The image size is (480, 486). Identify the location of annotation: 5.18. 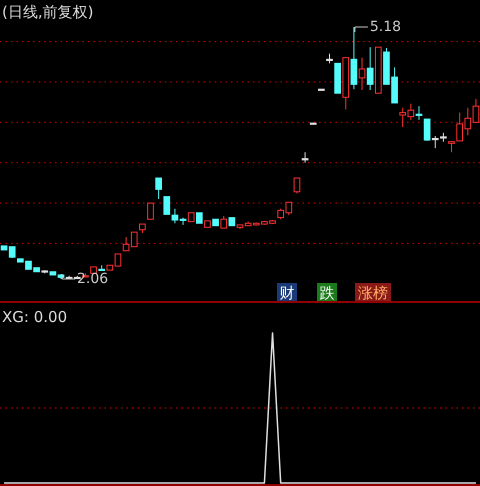
(386, 27).